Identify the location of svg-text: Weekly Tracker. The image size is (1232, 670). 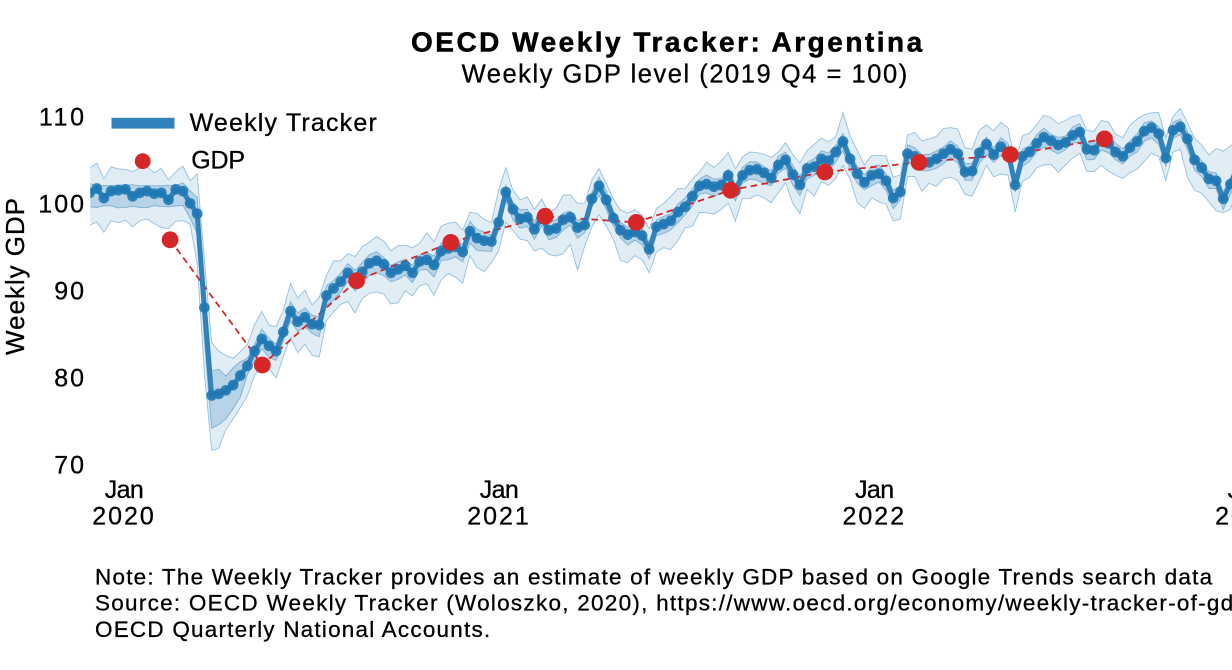
(284, 123).